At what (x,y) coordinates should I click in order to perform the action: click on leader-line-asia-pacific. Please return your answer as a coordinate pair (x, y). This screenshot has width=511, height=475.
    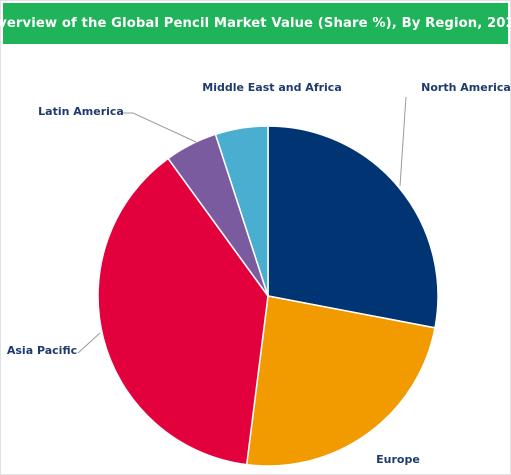
    Looking at the image, I should click on (89, 343).